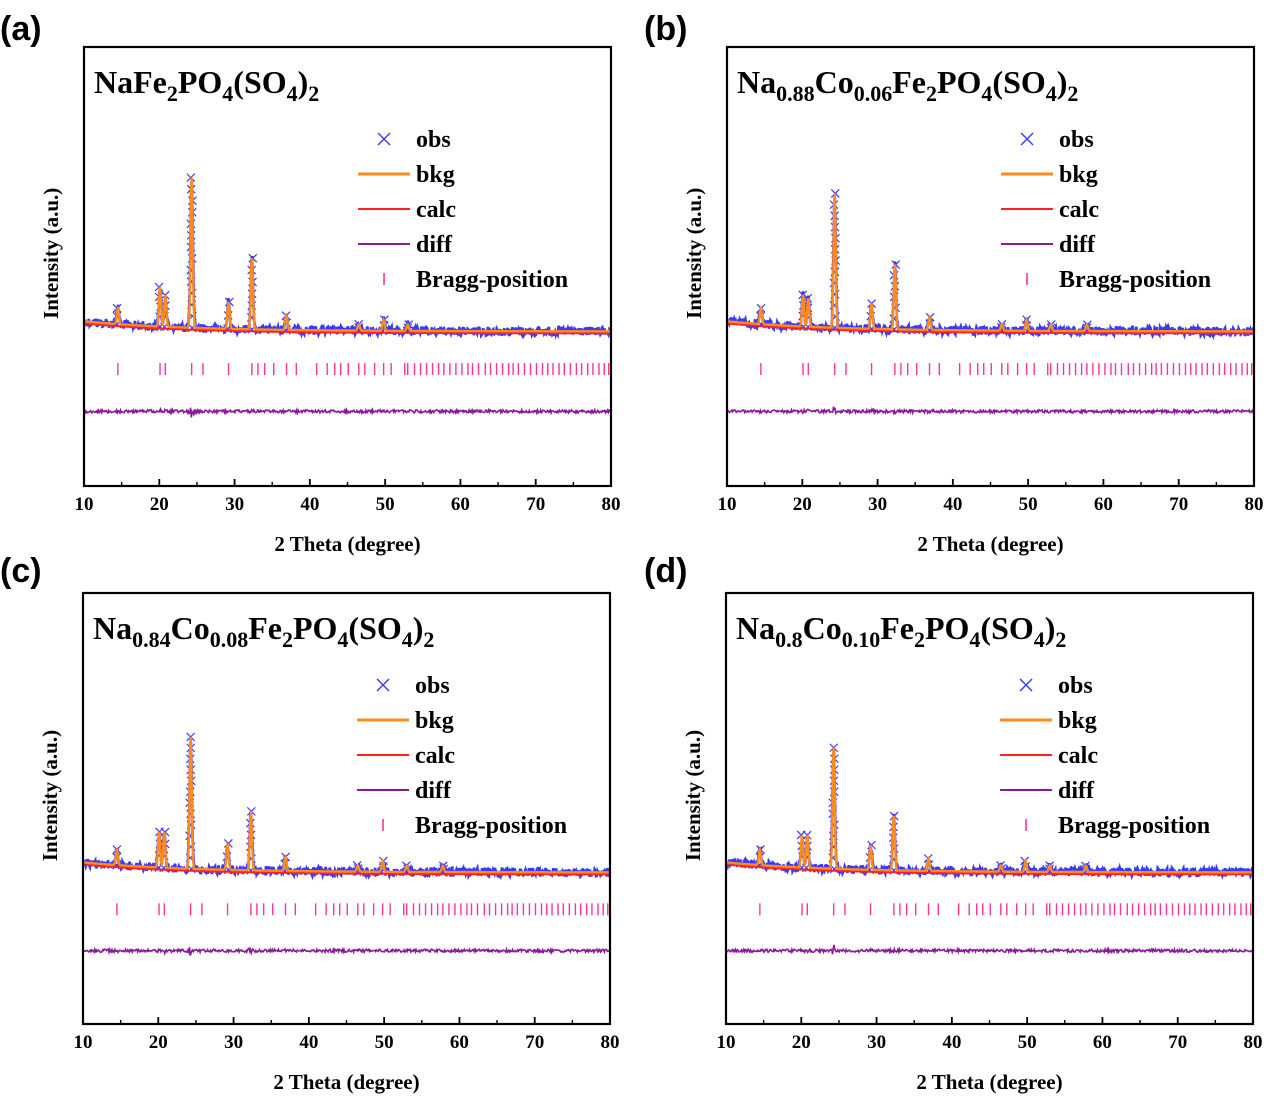  I want to click on panel-title: NaFe2​PO4​(SO4​)2​, so click(206, 85).